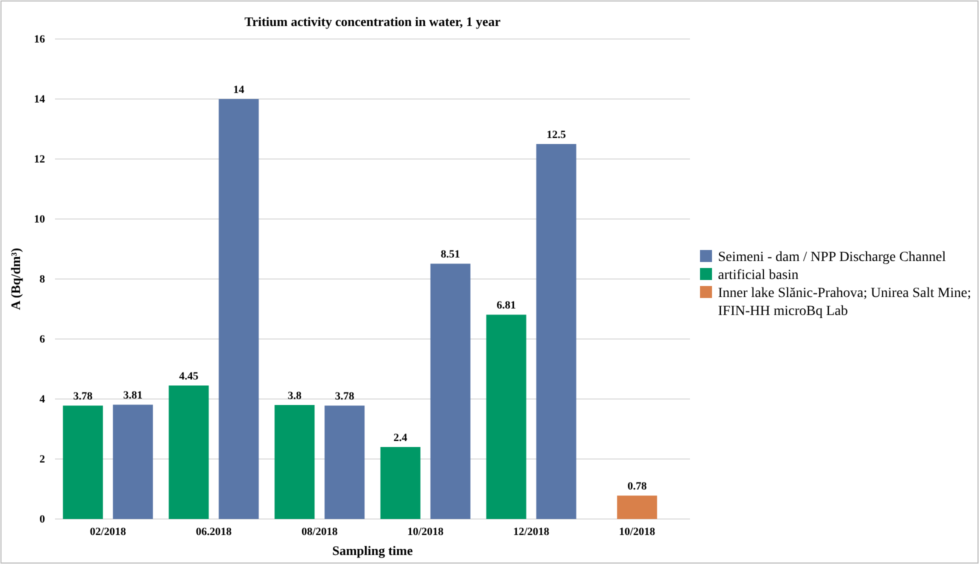 The height and width of the screenshot is (564, 979). Describe the element at coordinates (43, 280) in the screenshot. I see `y-tick-label: 8` at that location.